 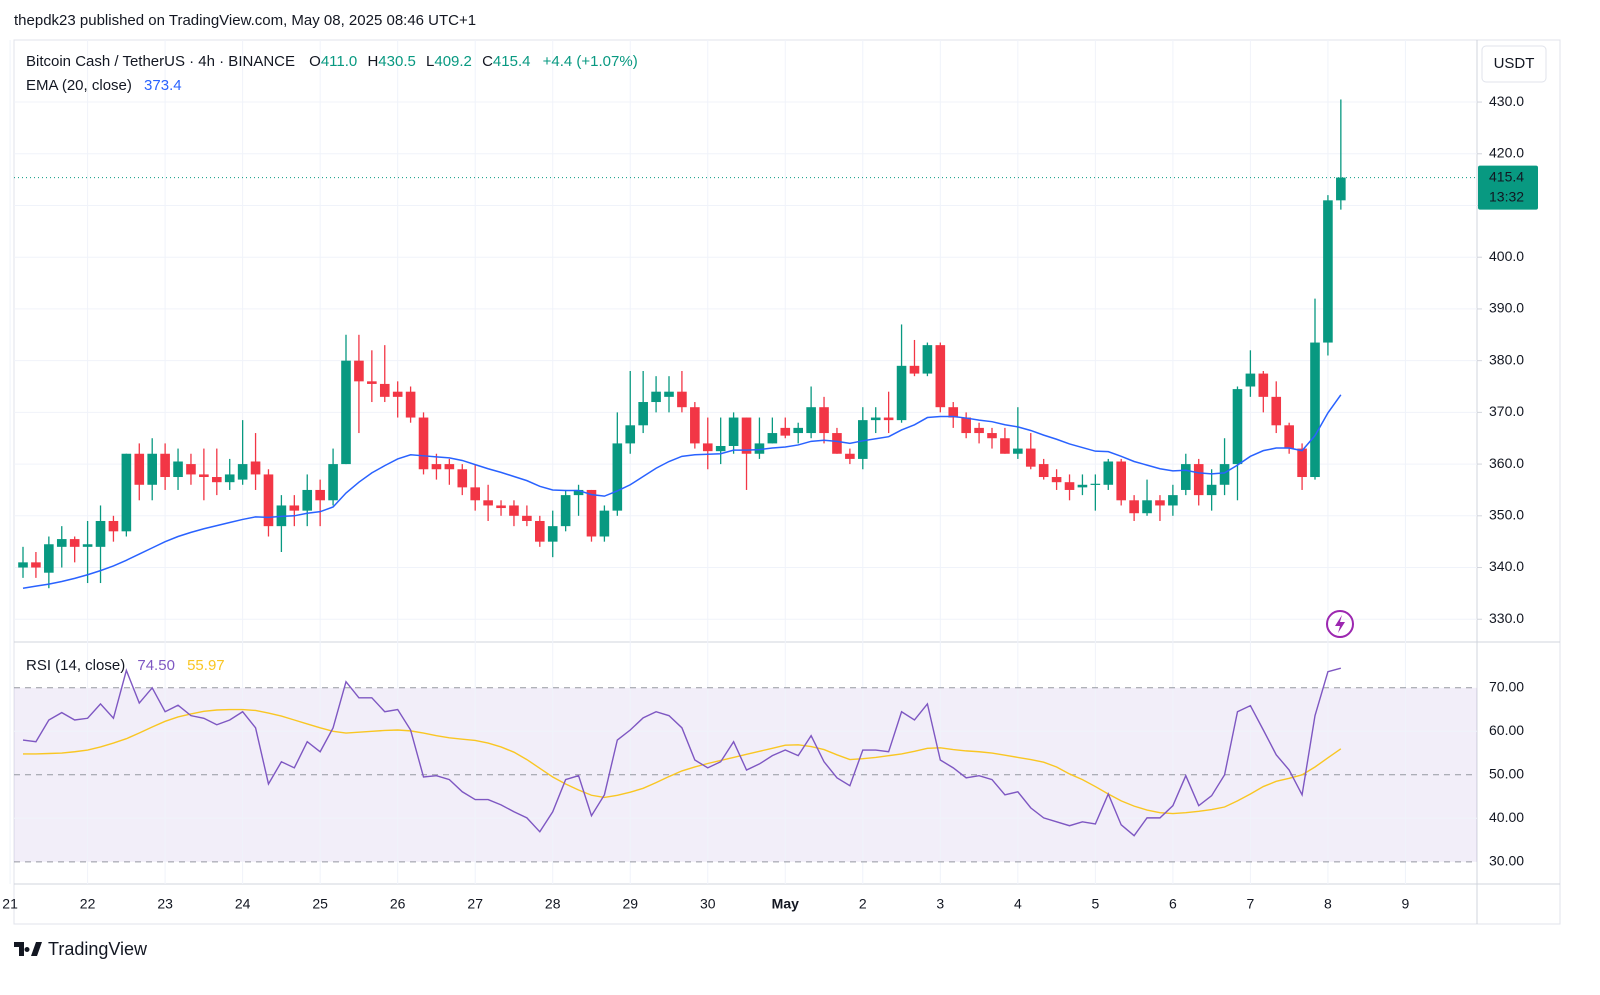 What do you see at coordinates (1506, 411) in the screenshot?
I see `y-tick-label: 370.0` at bounding box center [1506, 411].